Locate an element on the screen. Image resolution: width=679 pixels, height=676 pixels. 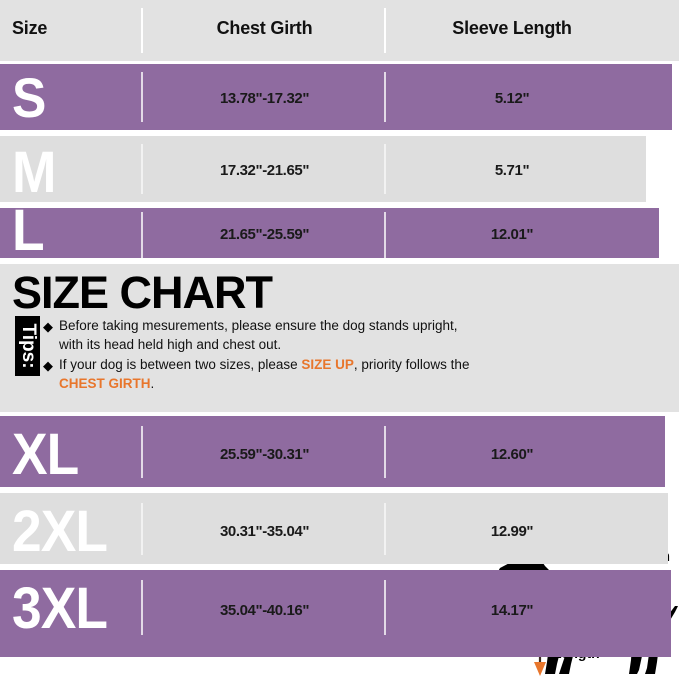
chest-girth-value: 35.04"-40.16" is located at coordinates (264, 610).